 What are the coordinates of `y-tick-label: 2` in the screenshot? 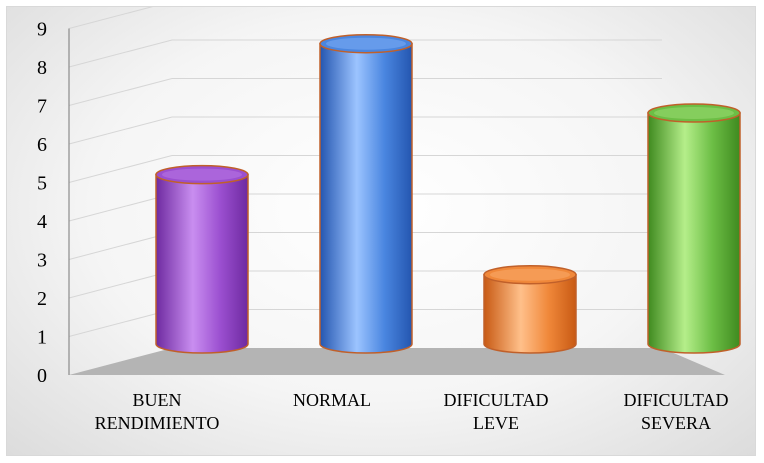 It's located at (42, 299).